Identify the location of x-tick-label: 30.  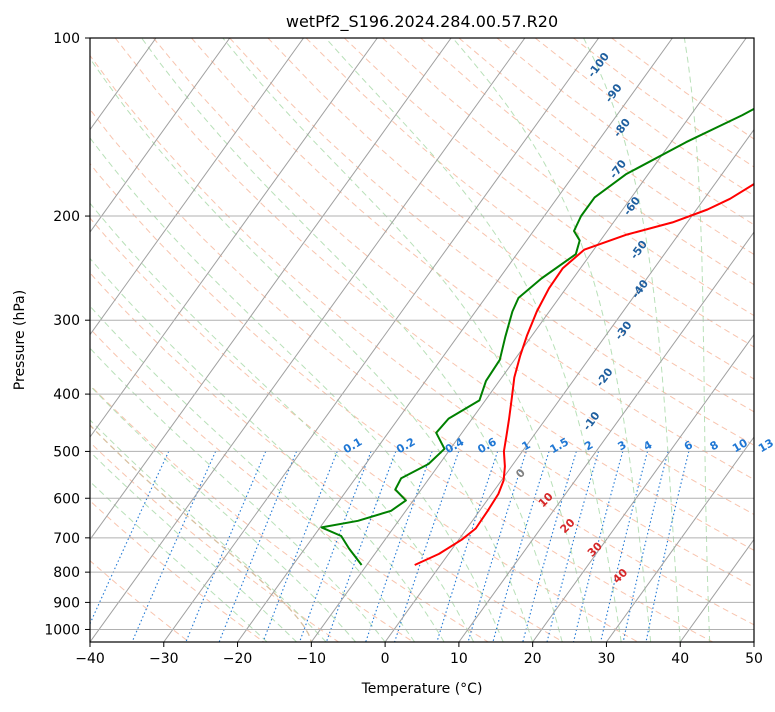
(607, 659).